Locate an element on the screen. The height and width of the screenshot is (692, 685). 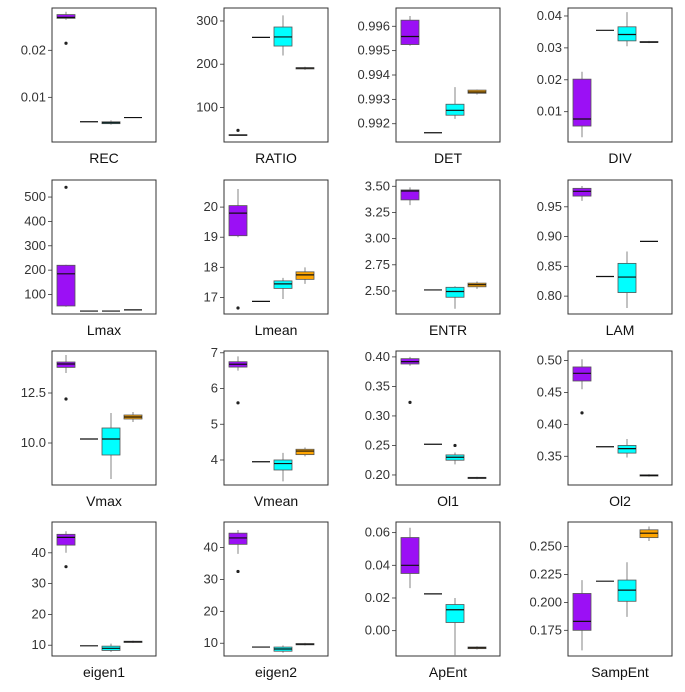
y-tick-label: 0.225 is located at coordinates (545, 573).